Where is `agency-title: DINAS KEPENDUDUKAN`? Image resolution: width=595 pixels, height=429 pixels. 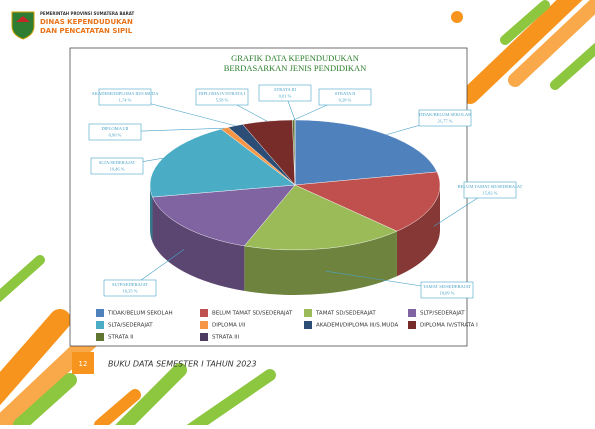
agency-title: DINAS KEPENDUDUKAN is located at coordinates (86, 22).